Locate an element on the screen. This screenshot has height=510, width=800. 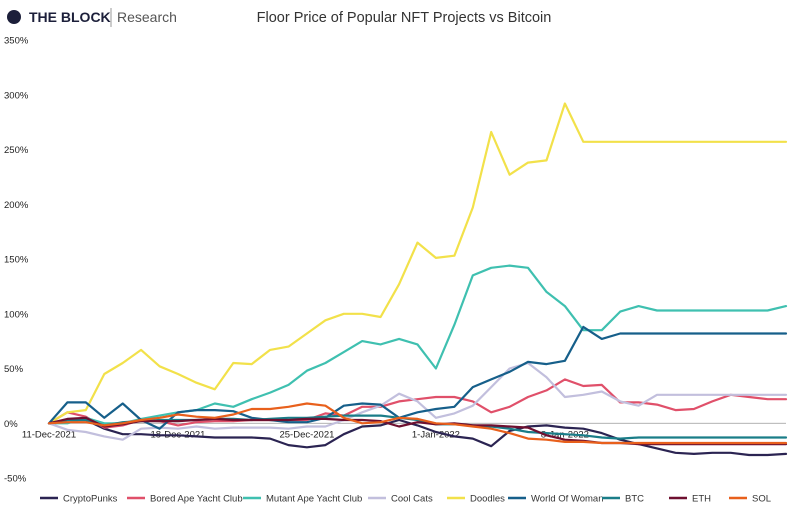
series-line-sol is located at coordinates (417, 423).